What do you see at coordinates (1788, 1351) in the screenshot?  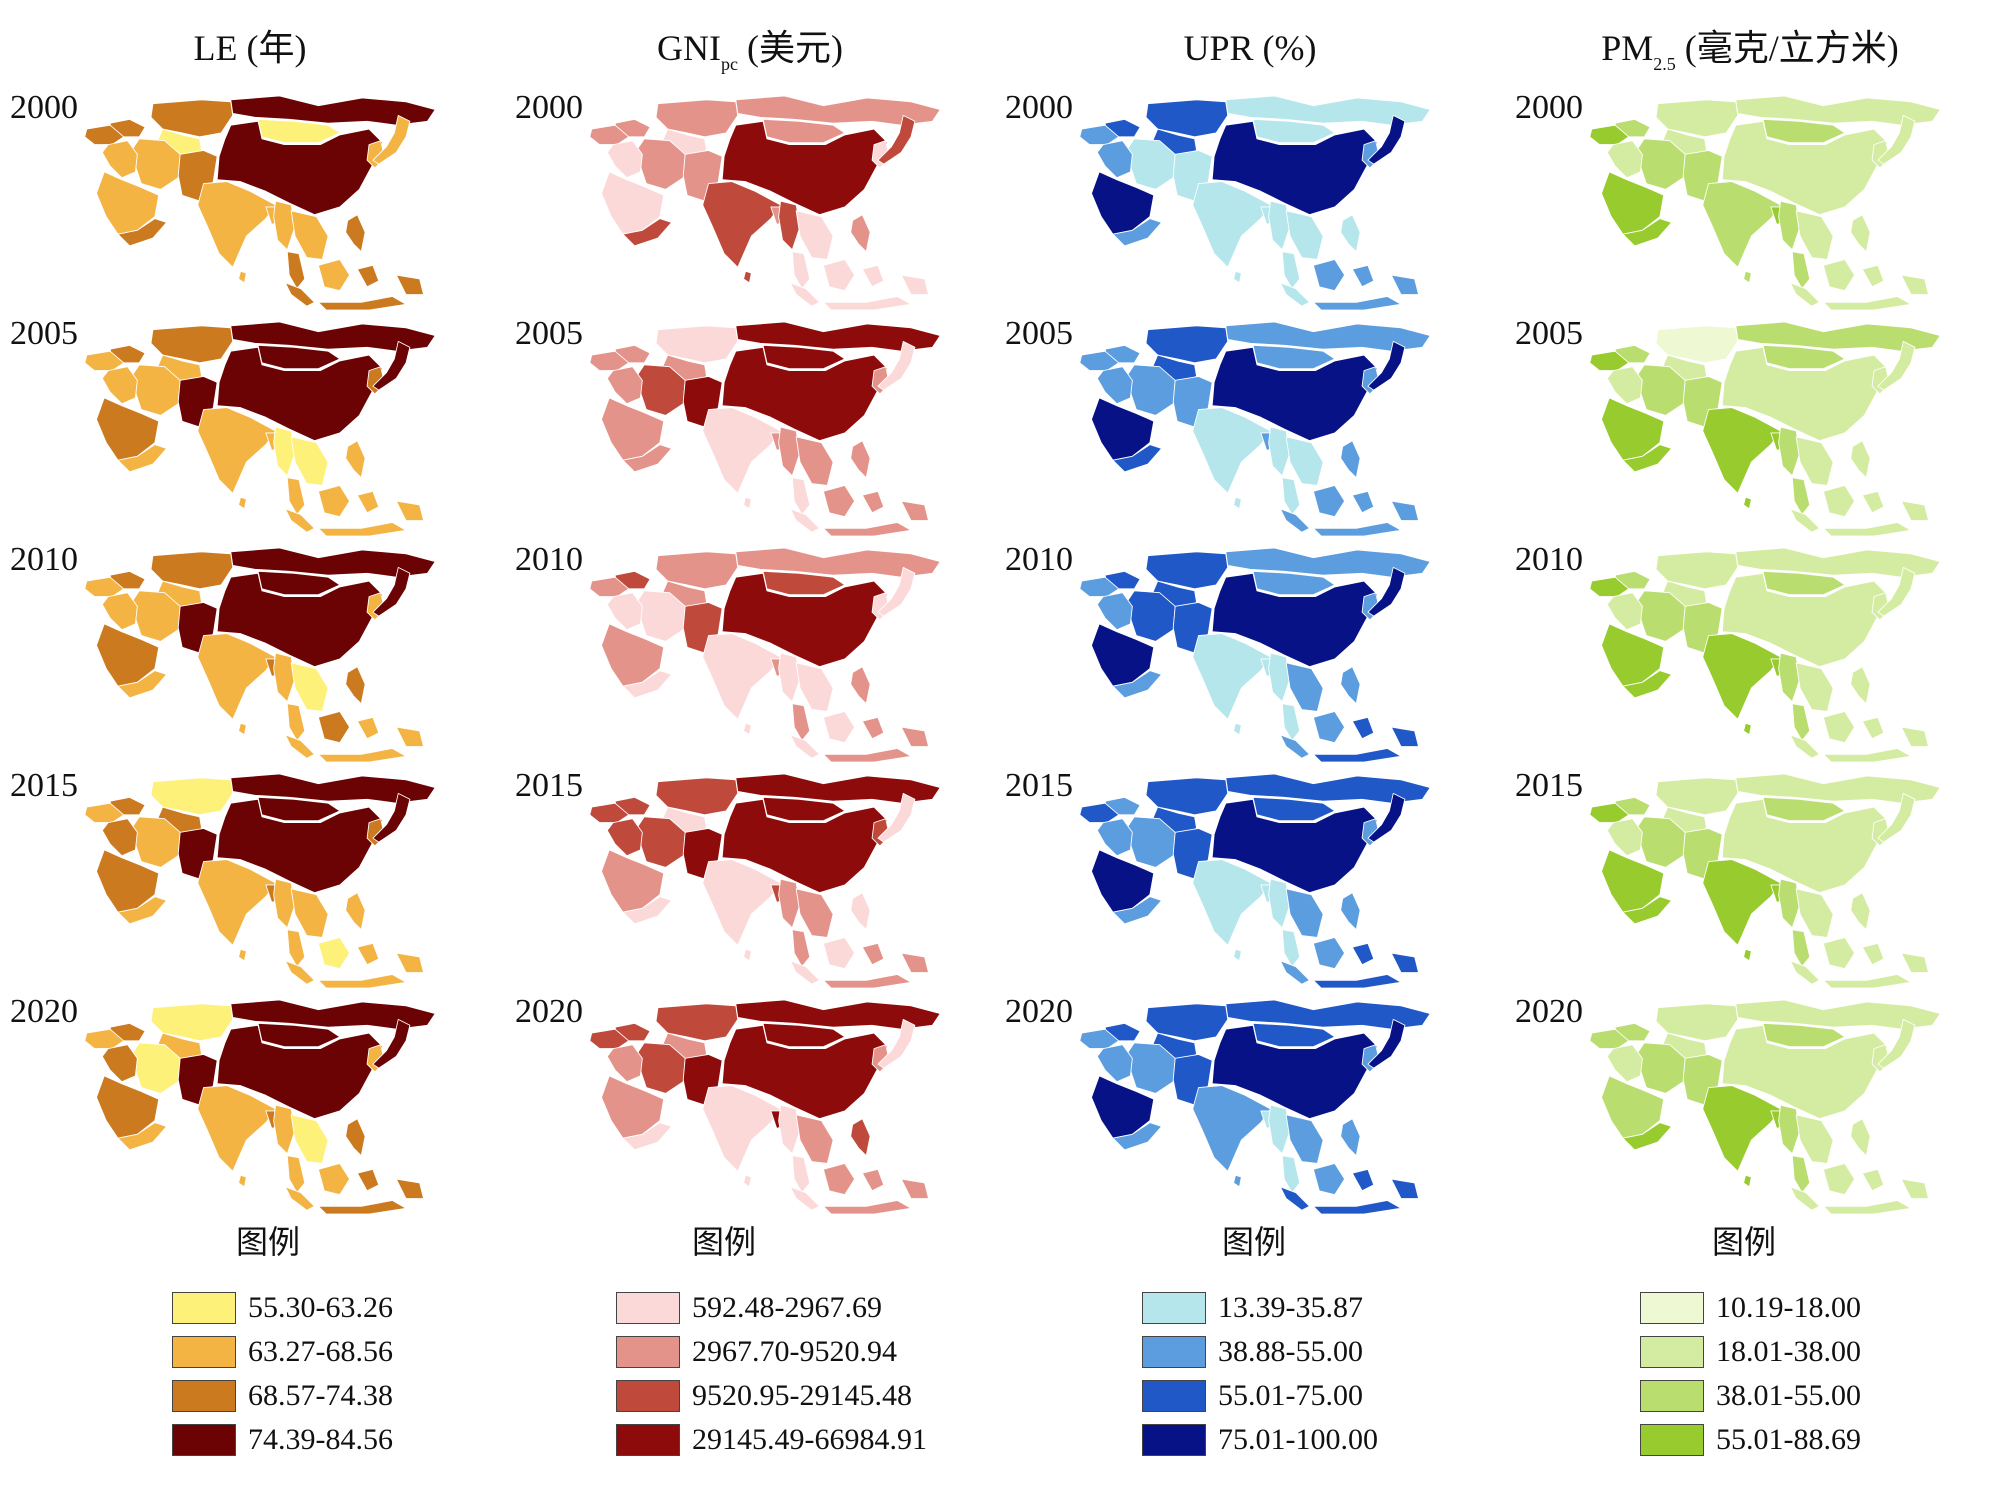 I see `legend-label: 18.01-38.00` at bounding box center [1788, 1351].